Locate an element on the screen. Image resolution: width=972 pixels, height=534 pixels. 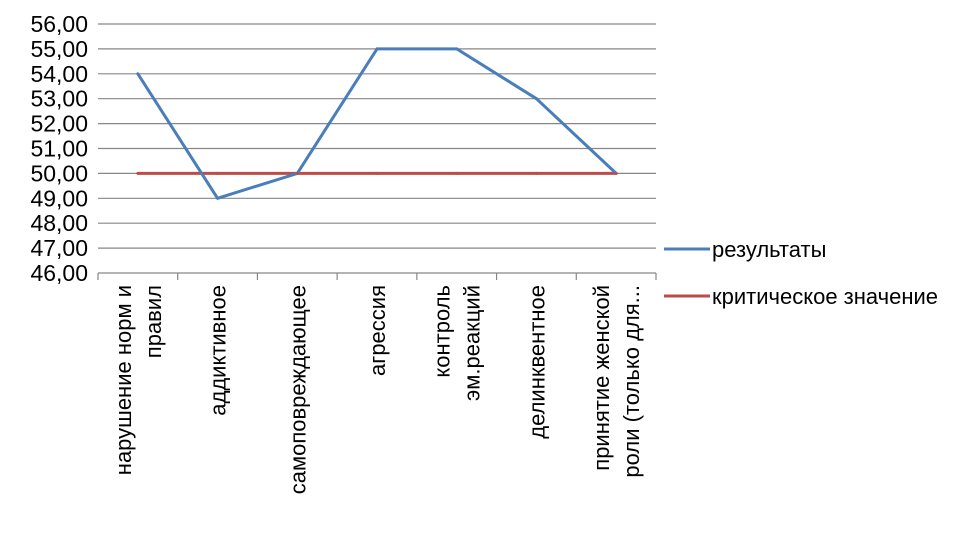
x-category-label: агрессия is located at coordinates (377, 330).